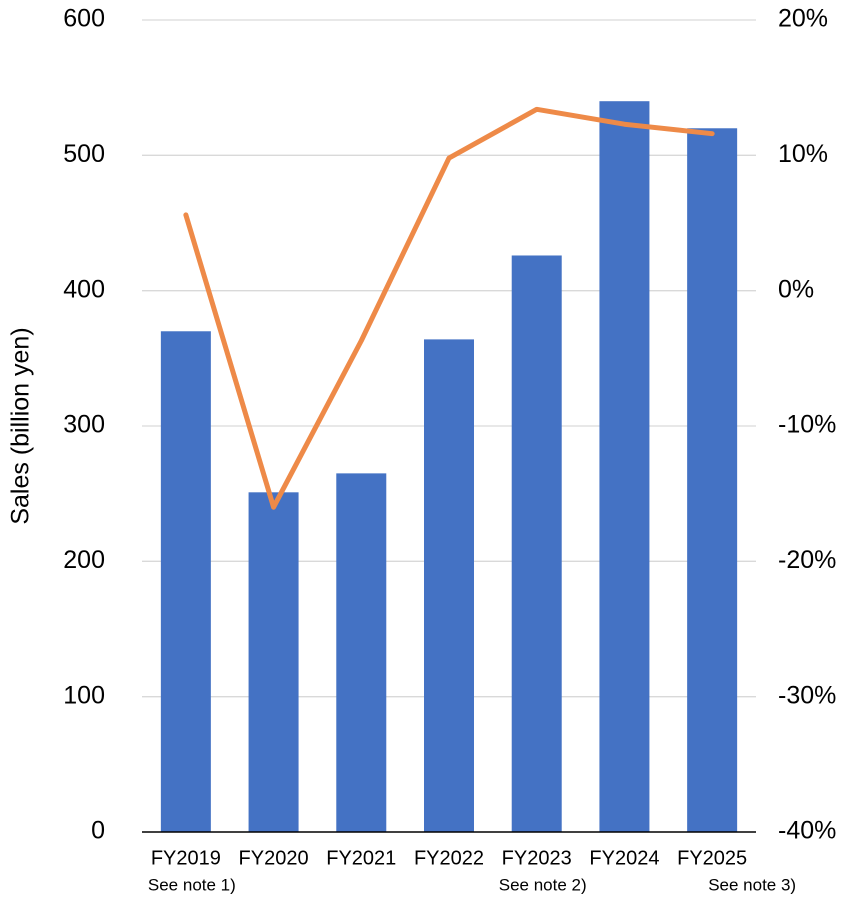 This screenshot has width=855, height=901. Describe the element at coordinates (84, 695) in the screenshot. I see `y-tick-label: 100` at that location.